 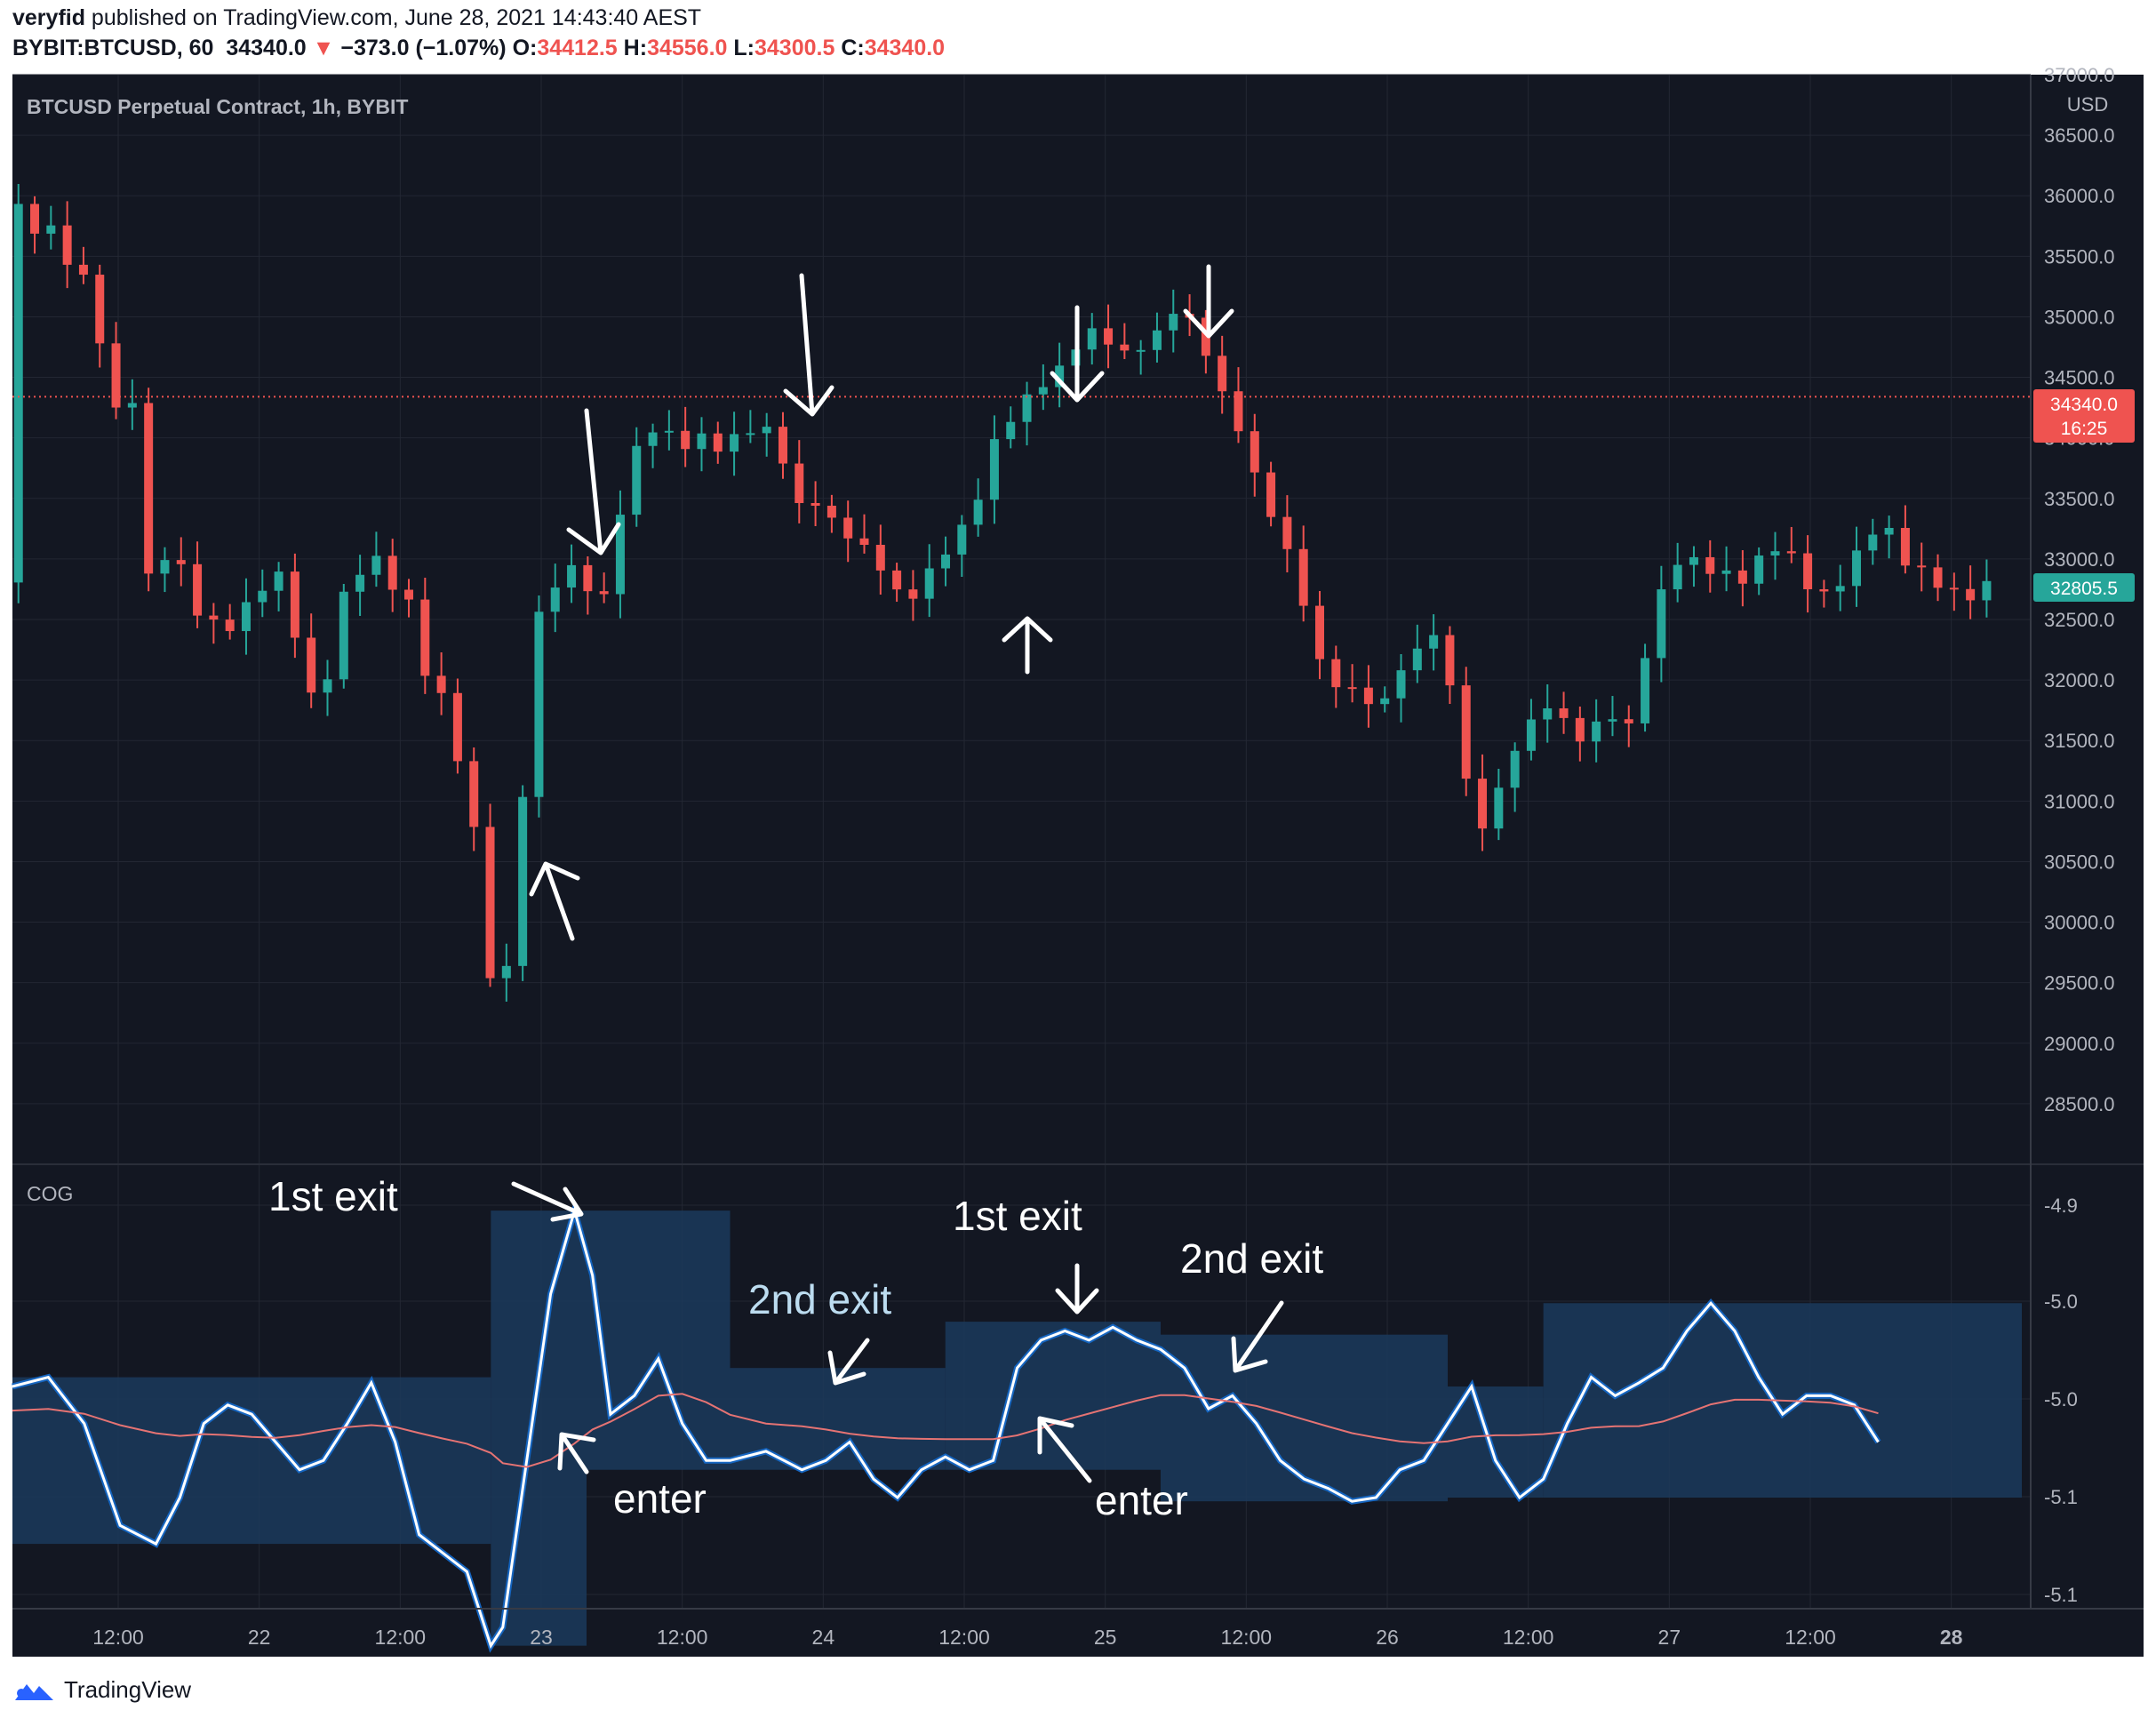 What do you see at coordinates (2079, 317) in the screenshot?
I see `price-tick-label: 35000.0` at bounding box center [2079, 317].